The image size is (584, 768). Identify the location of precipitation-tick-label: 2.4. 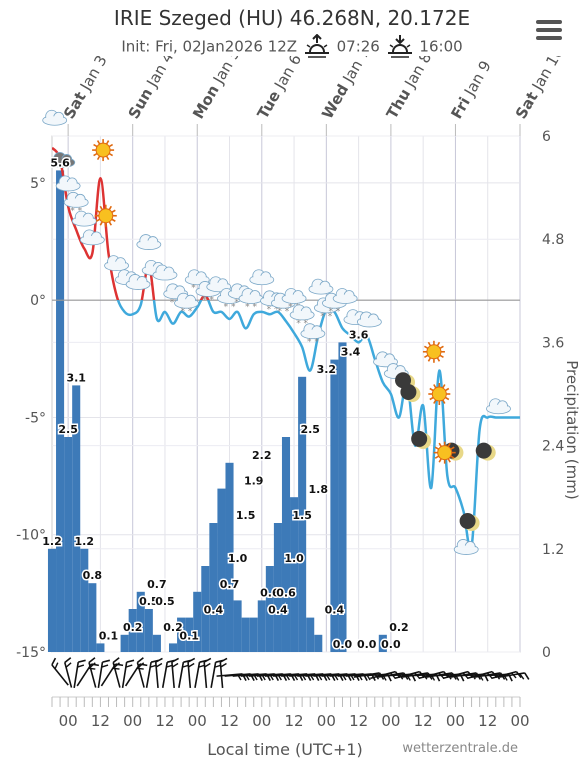
(553, 447).